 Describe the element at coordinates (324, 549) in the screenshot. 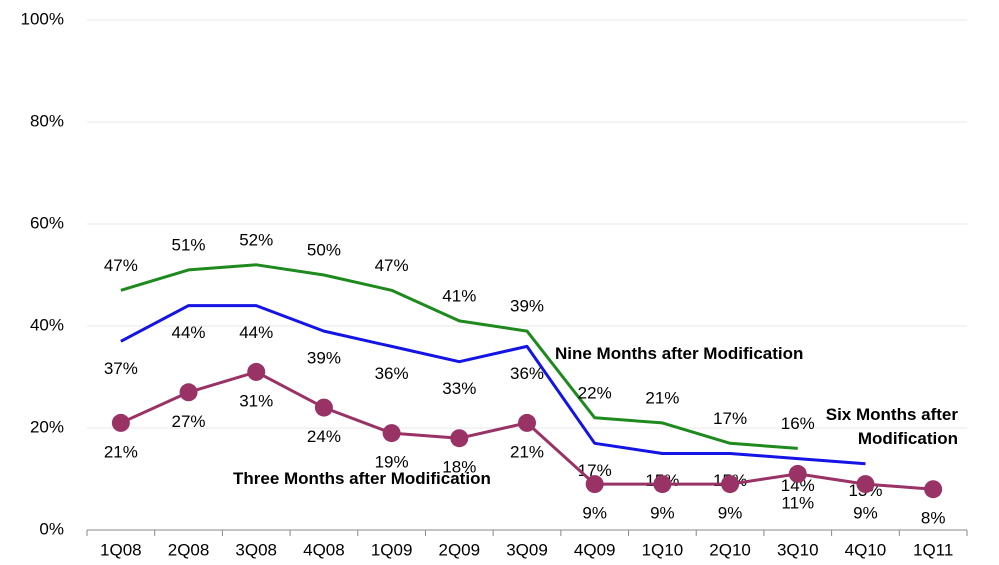

I see `x-tick-label: 4Q08` at that location.